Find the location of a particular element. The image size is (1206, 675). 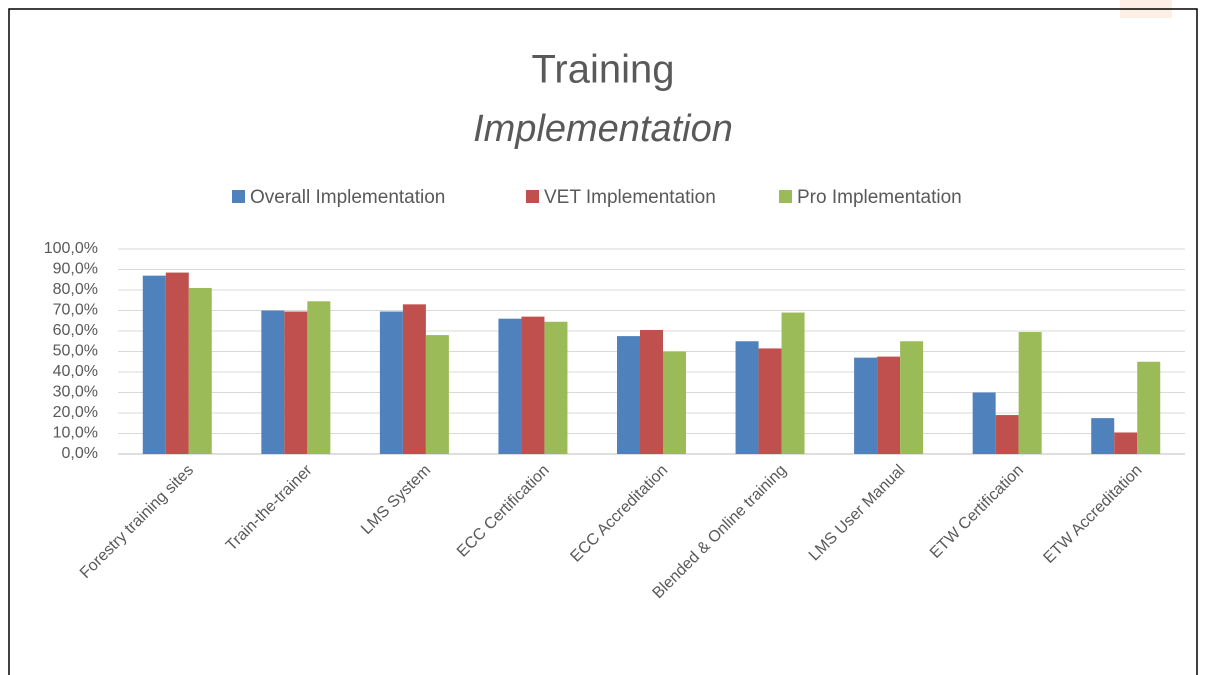

y-tick-label: 60,0% is located at coordinates (75, 330).